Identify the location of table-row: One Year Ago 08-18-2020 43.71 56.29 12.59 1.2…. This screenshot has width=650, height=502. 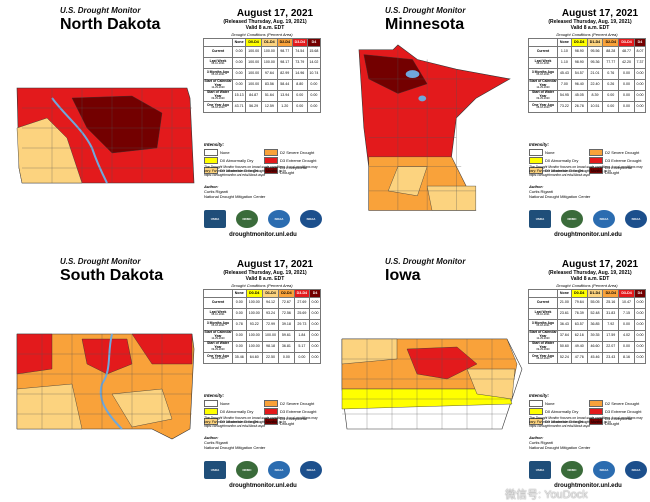
(262, 107).